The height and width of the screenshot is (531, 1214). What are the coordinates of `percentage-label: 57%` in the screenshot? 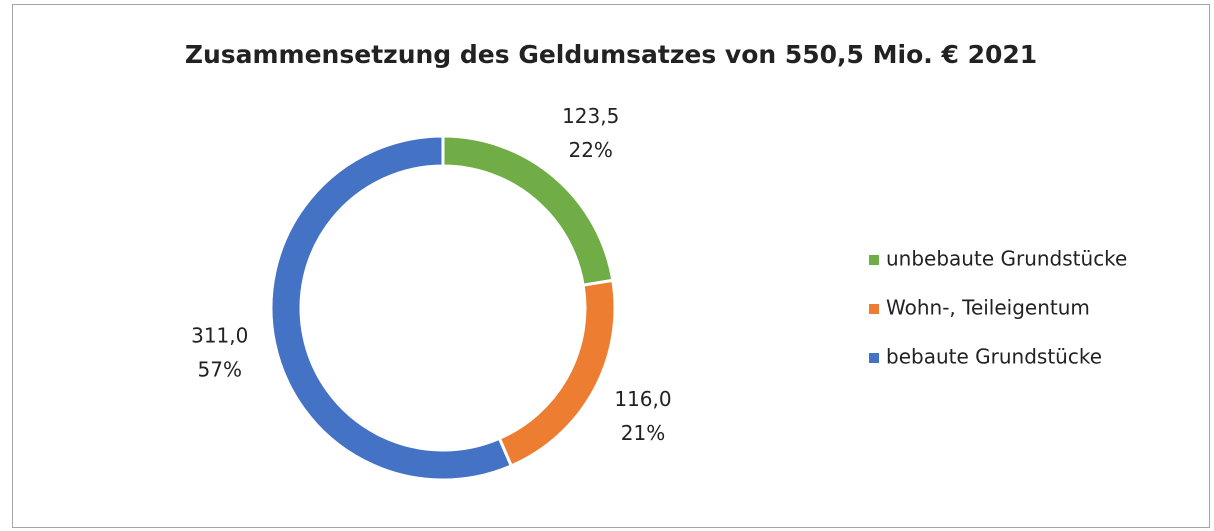 It's located at (220, 370).